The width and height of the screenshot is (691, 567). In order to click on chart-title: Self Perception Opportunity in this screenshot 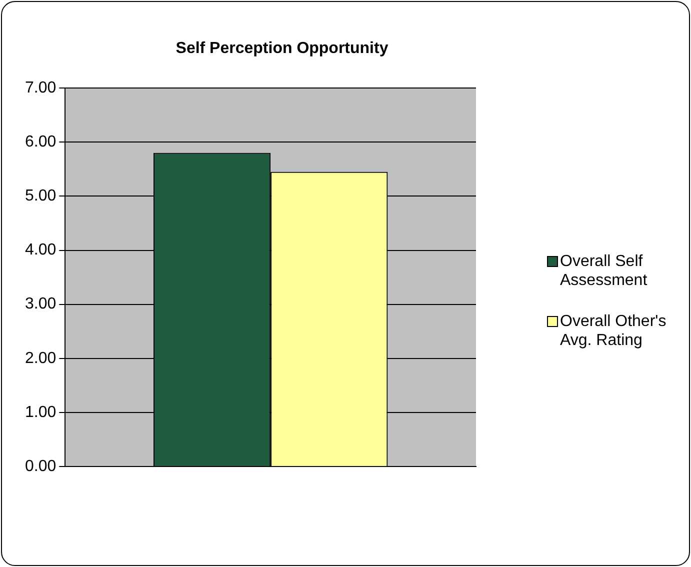, I will do `click(282, 49)`.